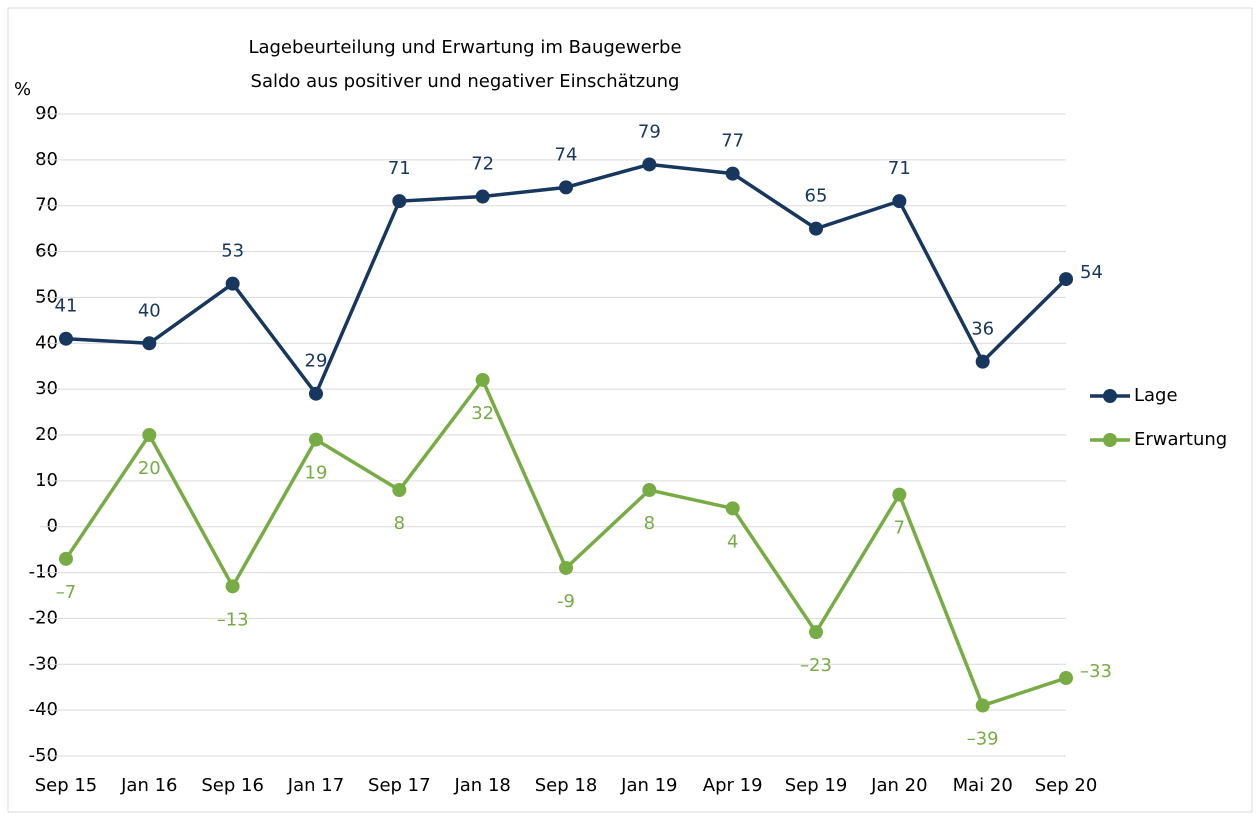  Describe the element at coordinates (1156, 395) in the screenshot. I see `legend-label: Lage` at that location.